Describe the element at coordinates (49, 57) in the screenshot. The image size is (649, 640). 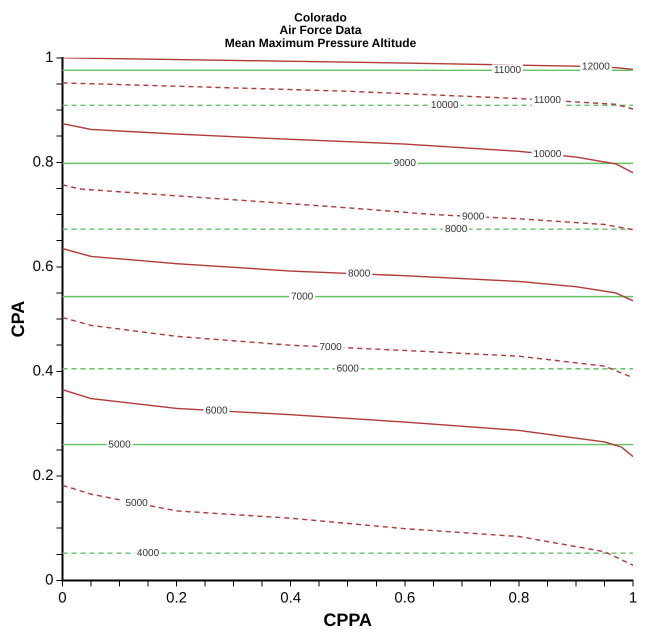
I see `y-tick-label: 1` at that location.